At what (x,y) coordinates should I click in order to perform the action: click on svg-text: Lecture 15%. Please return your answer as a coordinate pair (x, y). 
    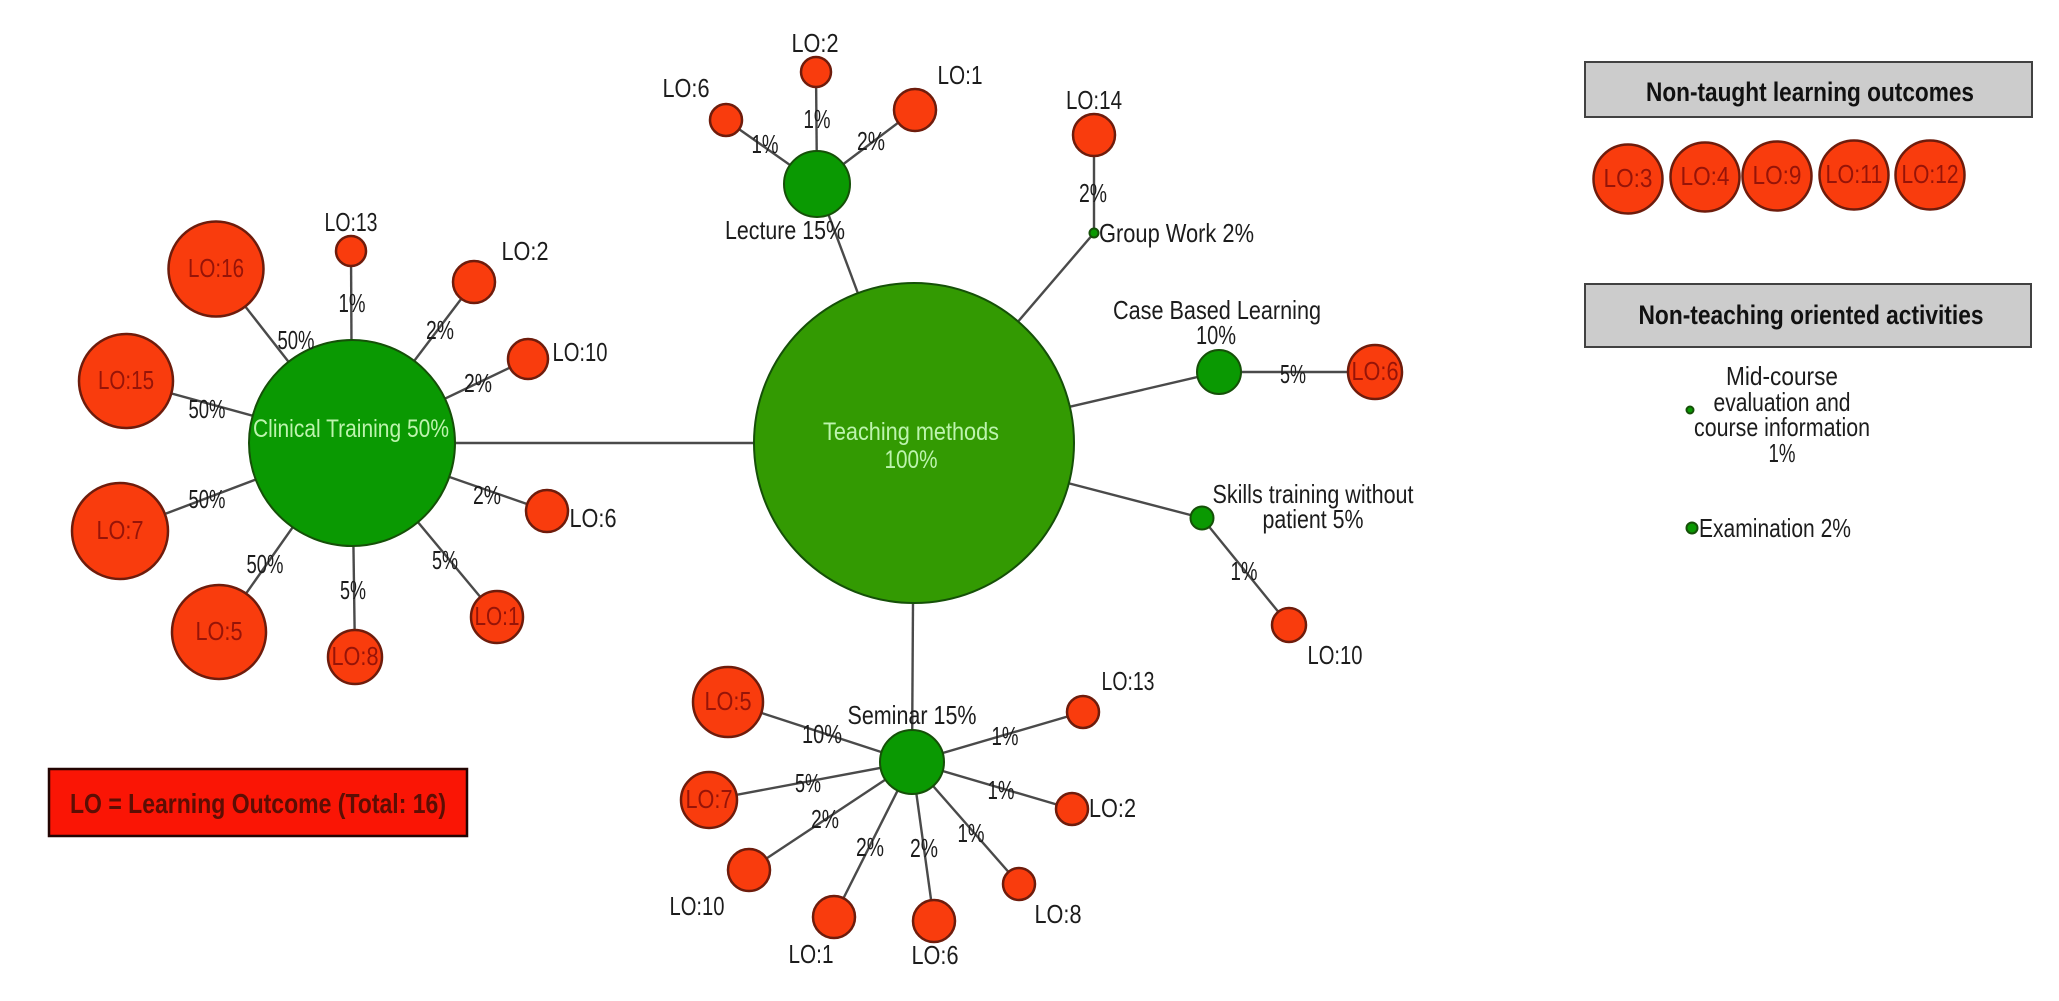
    Looking at the image, I should click on (785, 230).